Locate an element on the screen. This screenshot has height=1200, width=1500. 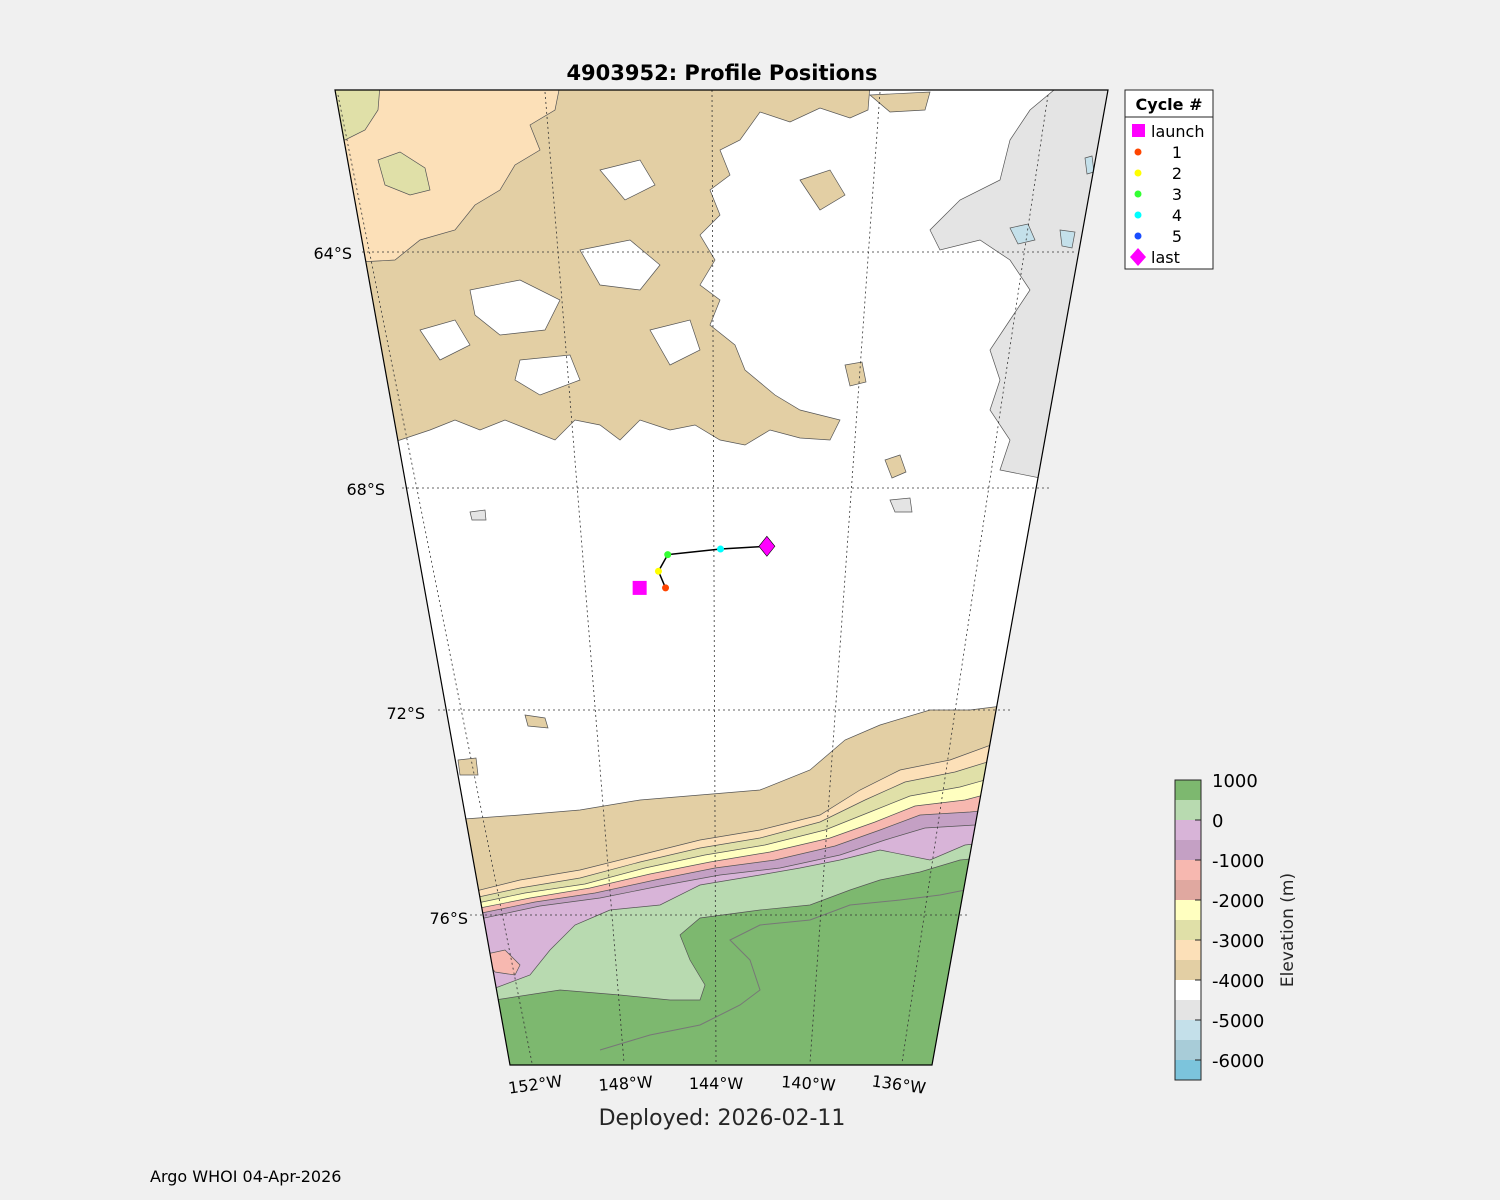
legend-box is located at coordinates (1169, 179).